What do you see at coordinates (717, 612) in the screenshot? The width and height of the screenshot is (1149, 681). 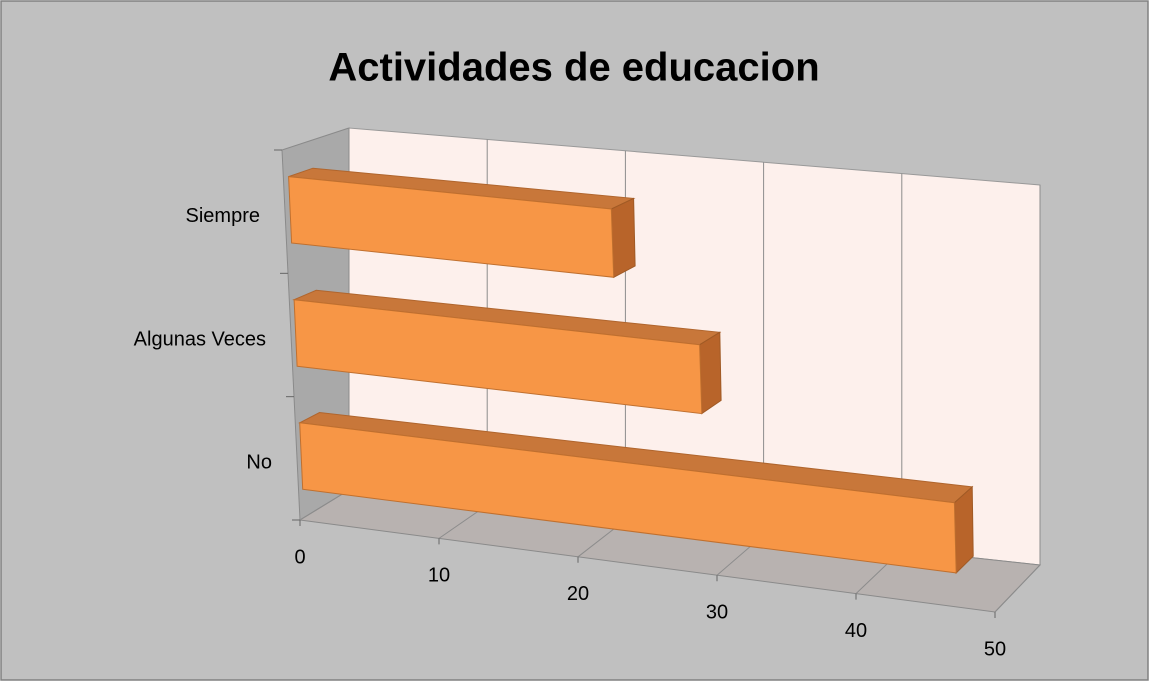 I see `x-tick-label: 30` at bounding box center [717, 612].